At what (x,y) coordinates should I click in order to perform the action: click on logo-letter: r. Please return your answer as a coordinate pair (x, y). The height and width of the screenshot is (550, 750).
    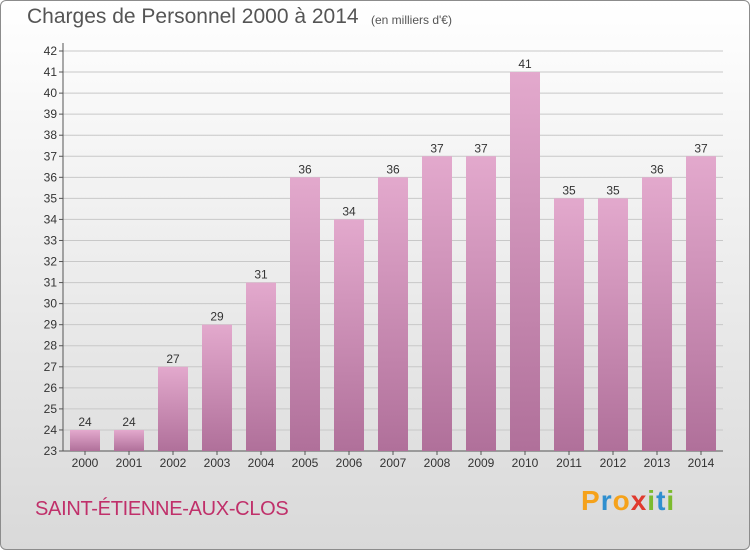
    Looking at the image, I should click on (606, 500).